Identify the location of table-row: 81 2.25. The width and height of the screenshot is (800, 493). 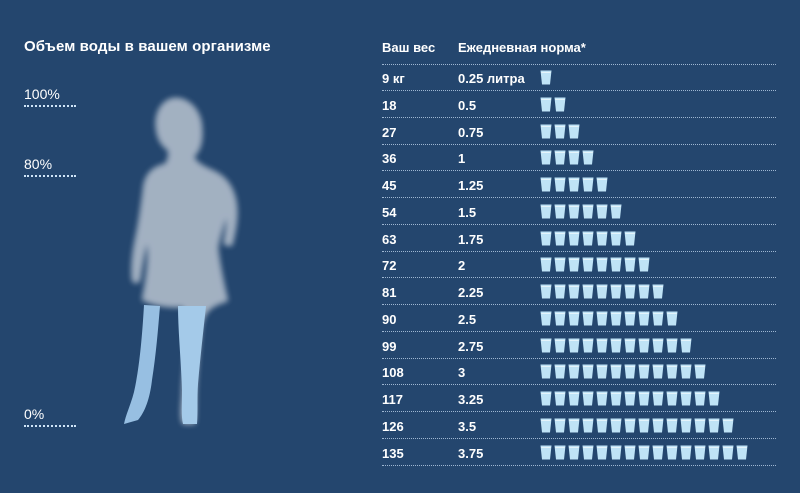
(579, 292).